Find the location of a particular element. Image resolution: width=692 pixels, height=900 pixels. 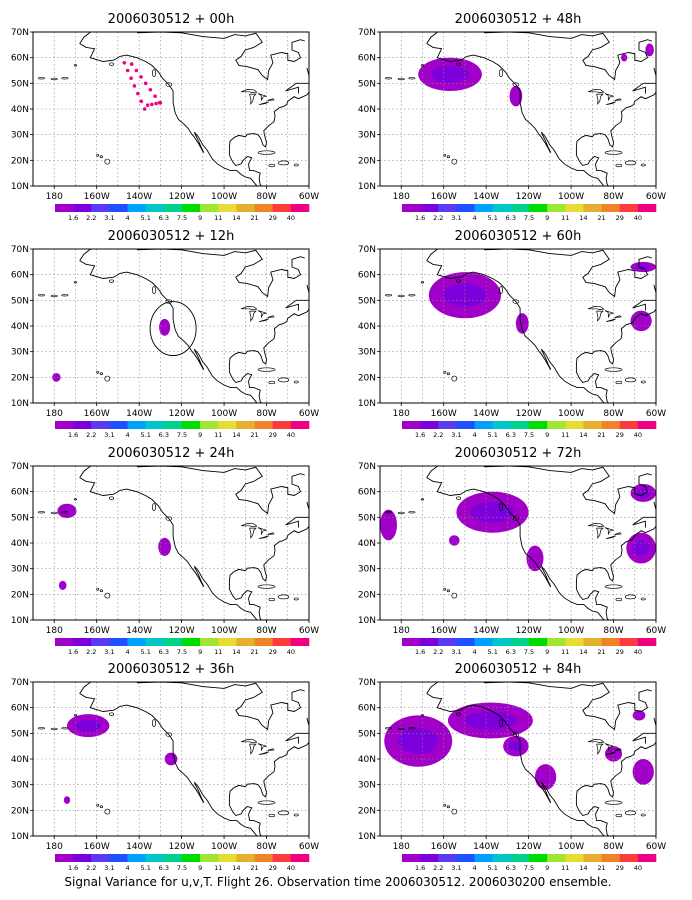

colorbar-label: 29 is located at coordinates (273, 868).